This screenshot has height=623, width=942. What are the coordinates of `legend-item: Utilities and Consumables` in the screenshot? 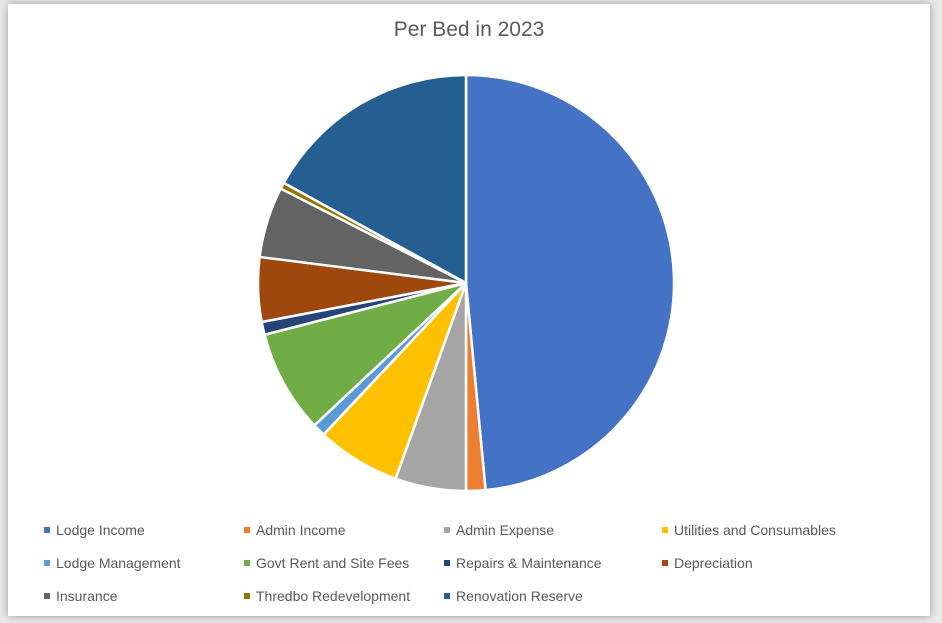 It's located at (782, 530).